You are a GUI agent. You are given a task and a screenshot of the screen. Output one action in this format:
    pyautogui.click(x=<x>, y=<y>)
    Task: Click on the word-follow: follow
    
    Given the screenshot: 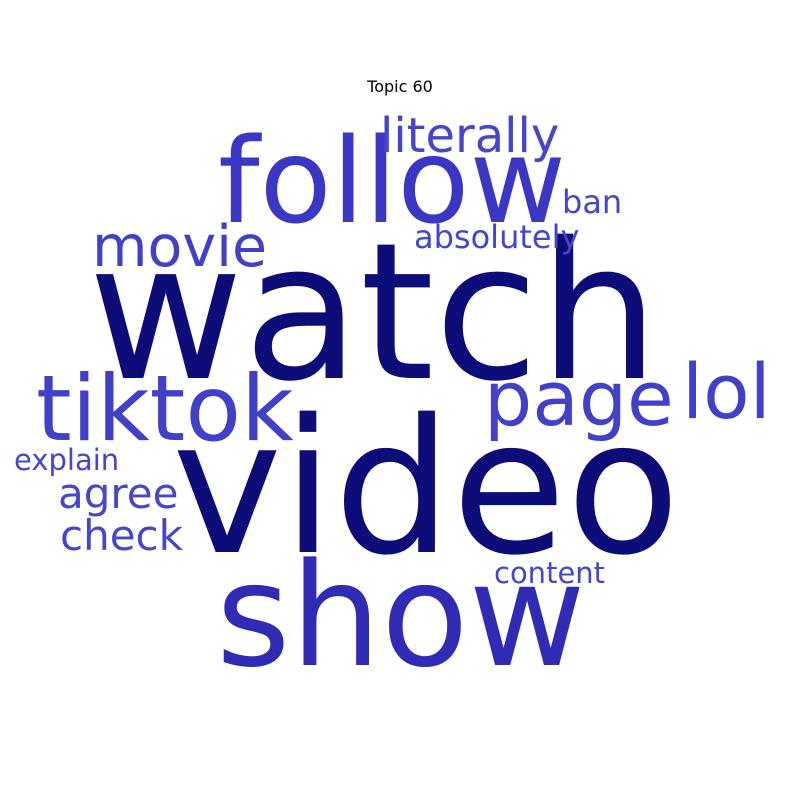 What is the action you would take?
    pyautogui.click(x=392, y=181)
    